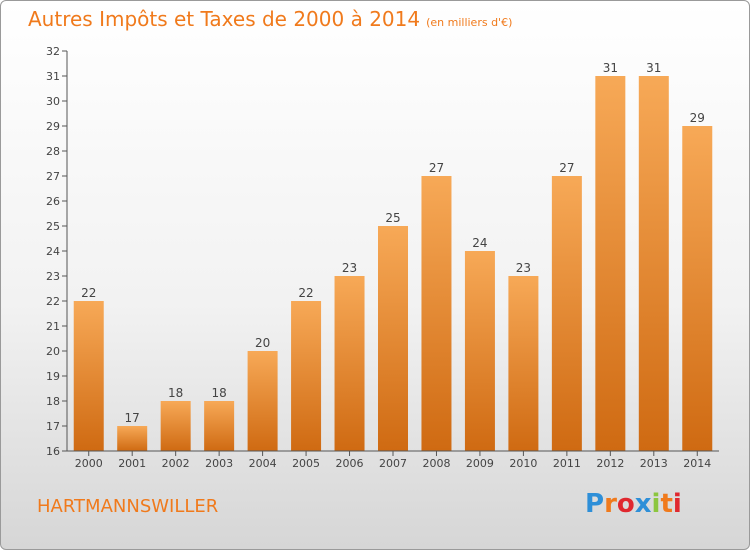 This screenshot has width=750, height=550. What do you see at coordinates (53, 226) in the screenshot?
I see `y-tick-label: 25` at bounding box center [53, 226].